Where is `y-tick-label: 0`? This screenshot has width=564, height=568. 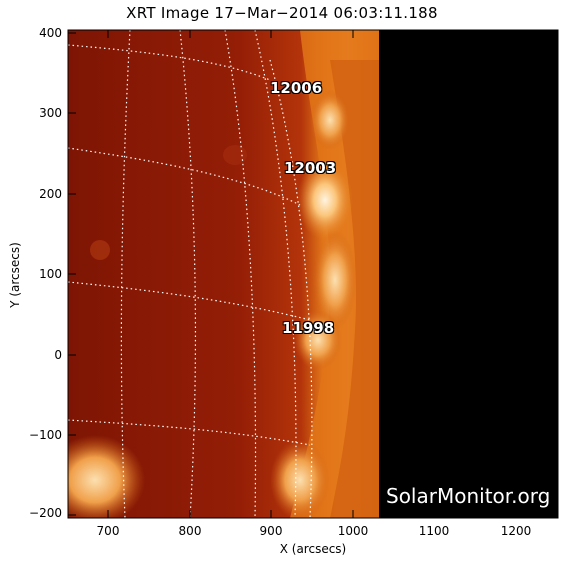 y-tick-label: 0 is located at coordinates (58, 355).